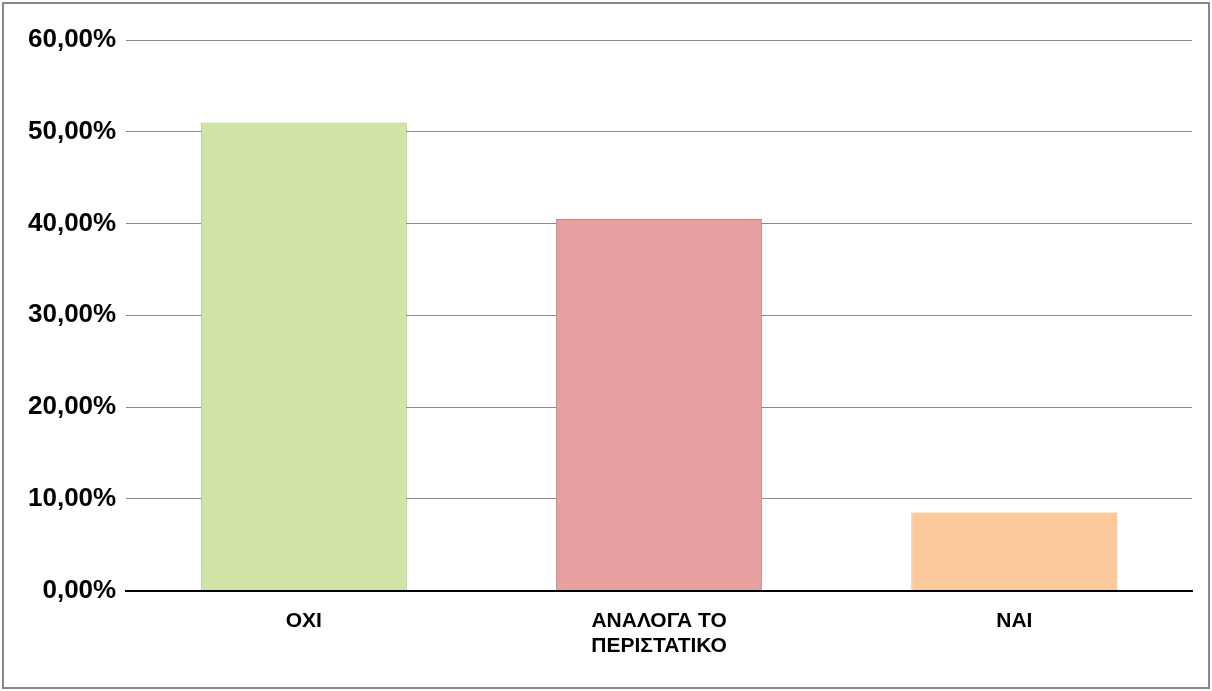 The image size is (1212, 691). What do you see at coordinates (72, 313) in the screenshot?
I see `y-tick-label: 30,00%` at bounding box center [72, 313].